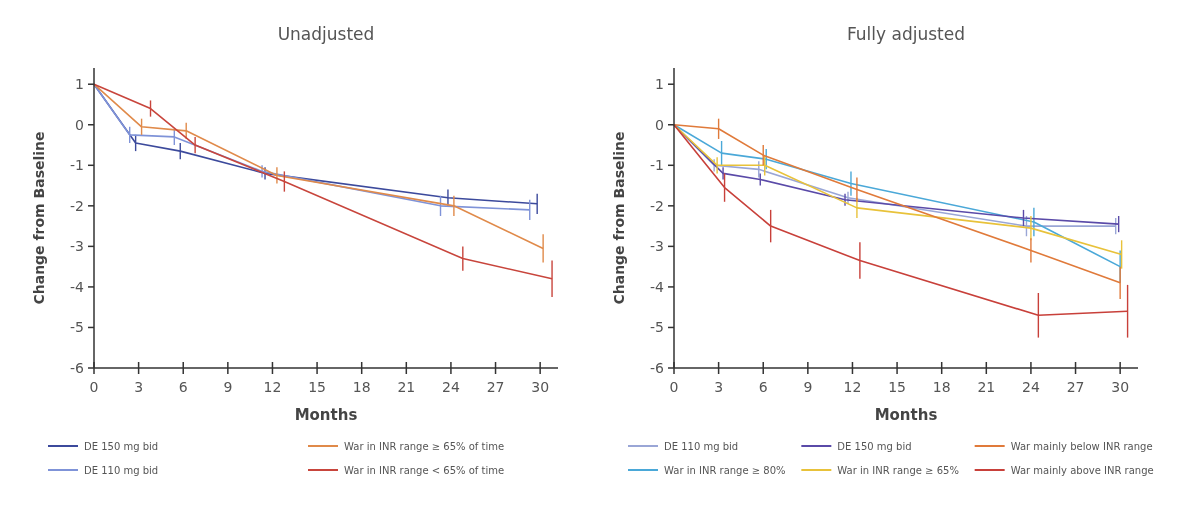 This screenshot has width=1178, height=517. I want to click on chart-title: Unadjusted, so click(326, 34).